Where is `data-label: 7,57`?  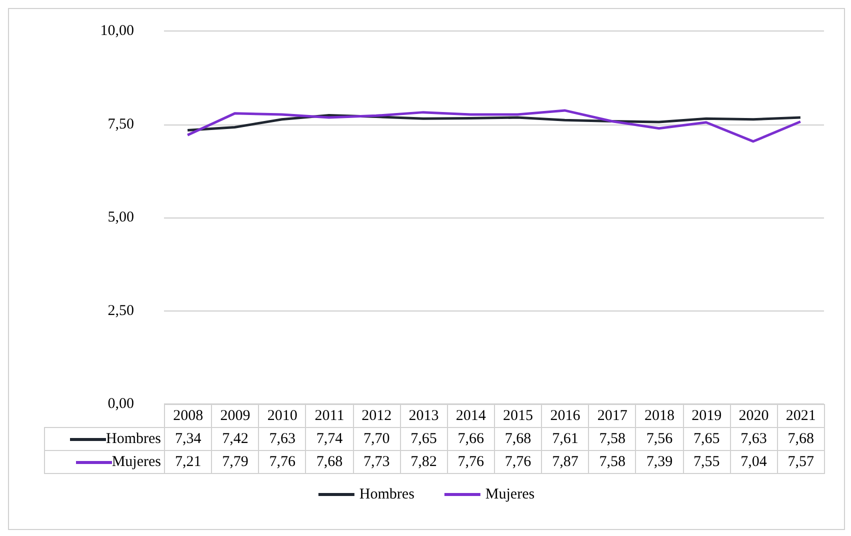
data-label: 7,57 is located at coordinates (800, 462).